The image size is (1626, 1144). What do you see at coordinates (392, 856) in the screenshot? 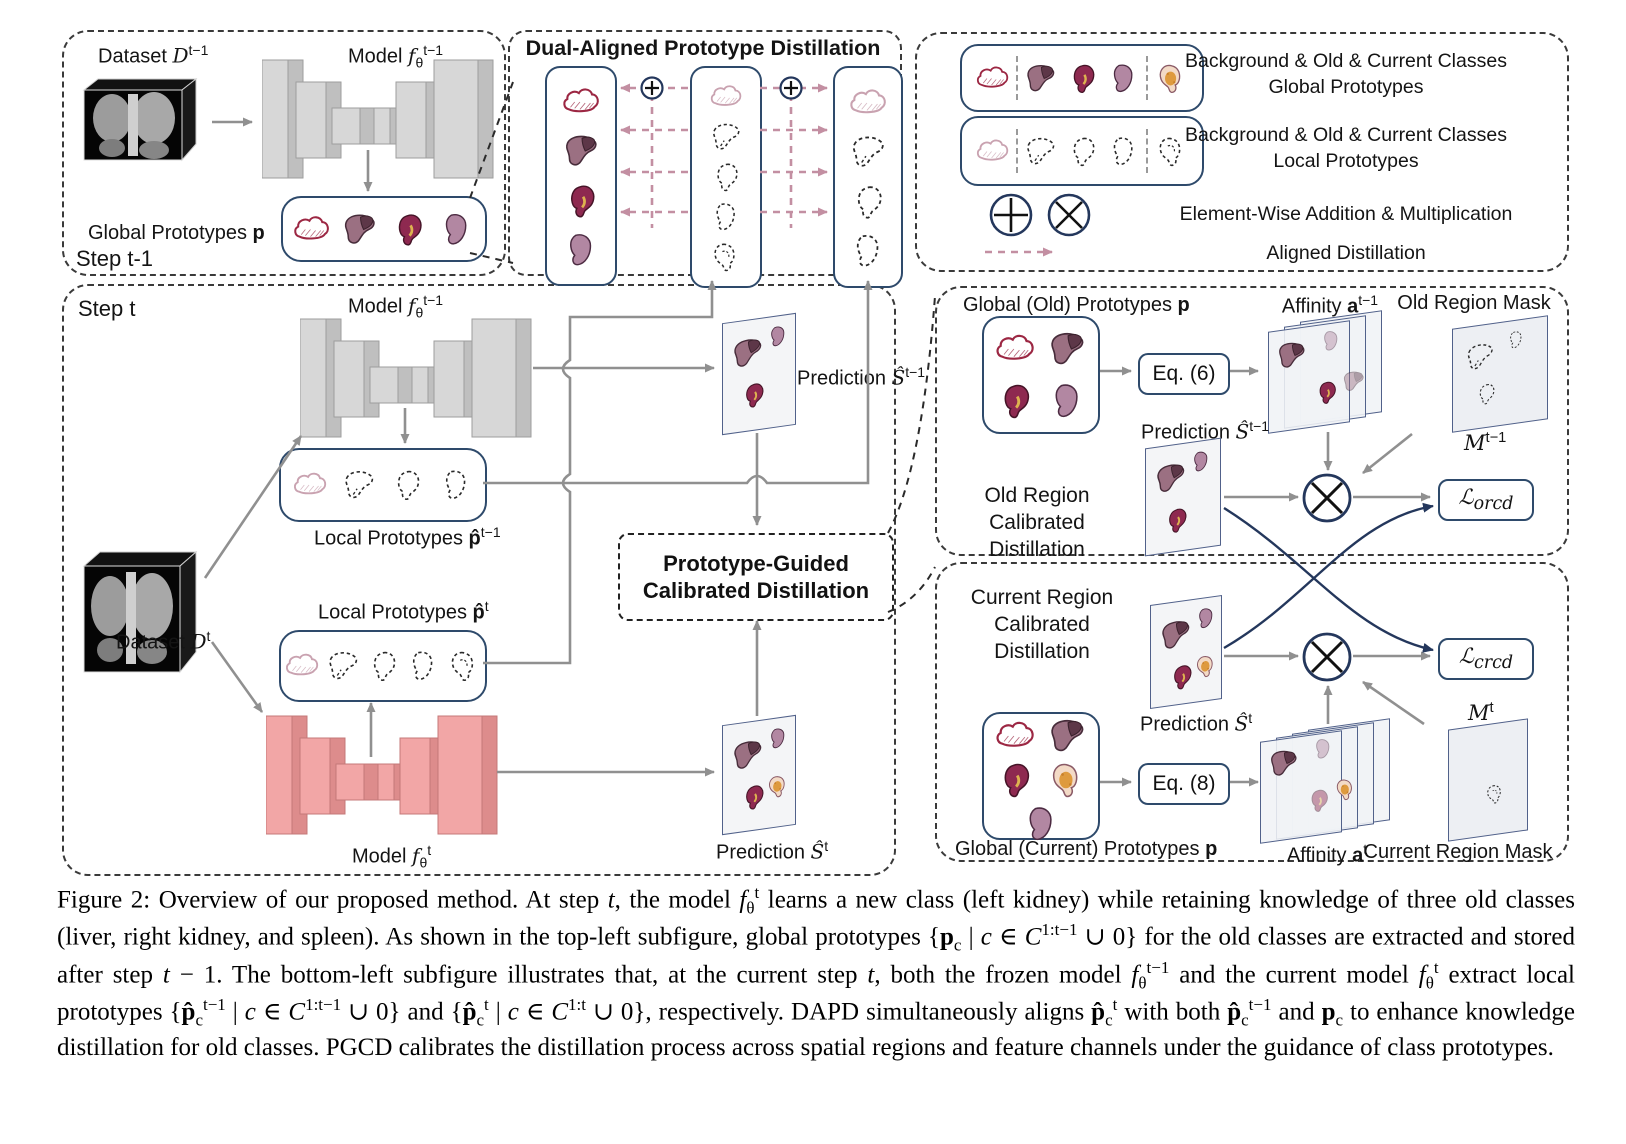
I see `model-current-label: Model fθt` at bounding box center [392, 856].